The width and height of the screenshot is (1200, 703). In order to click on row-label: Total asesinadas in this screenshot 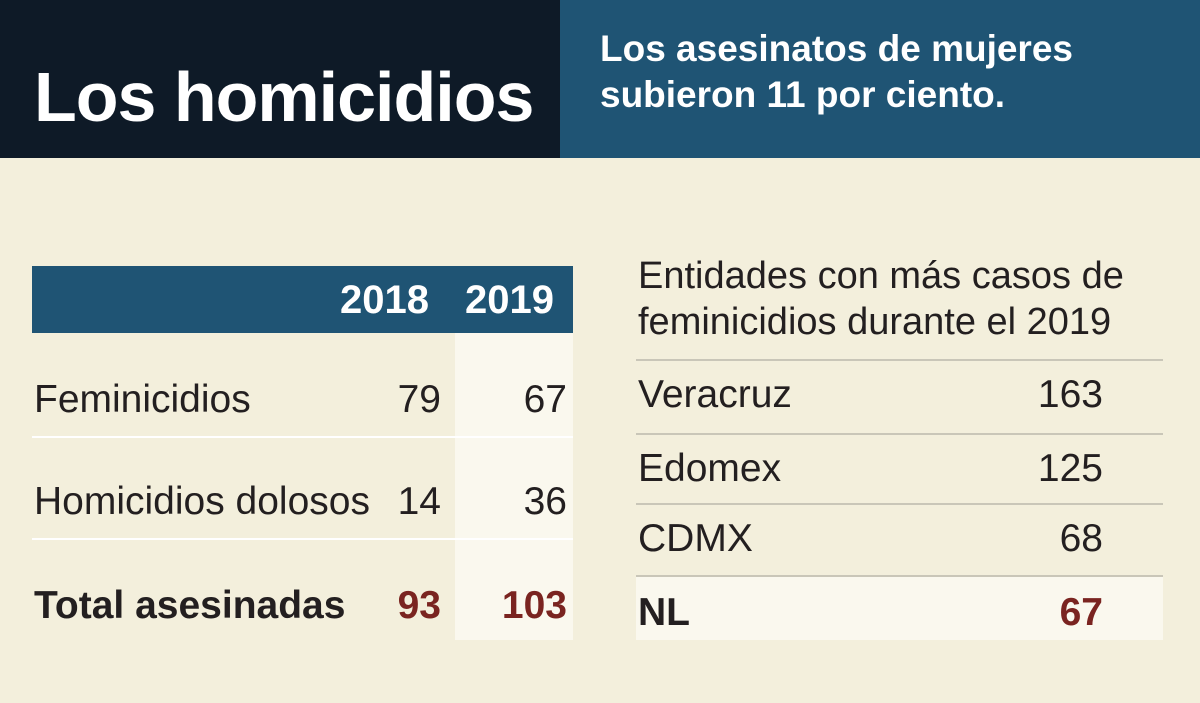, I will do `click(190, 605)`.